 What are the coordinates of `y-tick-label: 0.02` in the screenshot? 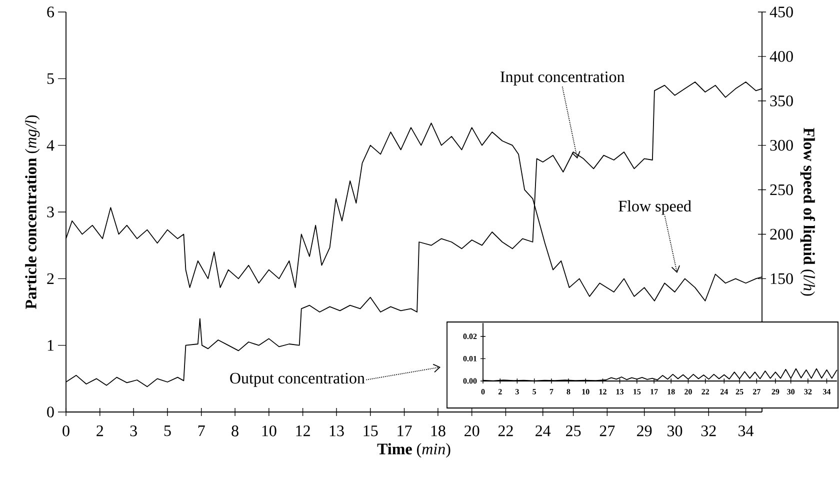 It's located at (470, 337).